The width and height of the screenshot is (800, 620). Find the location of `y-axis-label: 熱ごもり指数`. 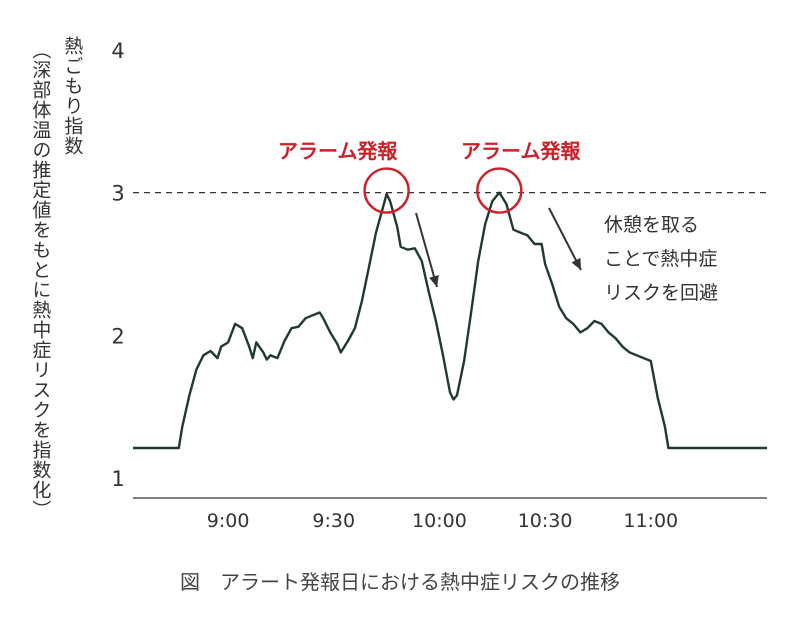

y-axis-label: 熱ごもり指数 is located at coordinates (72, 96).